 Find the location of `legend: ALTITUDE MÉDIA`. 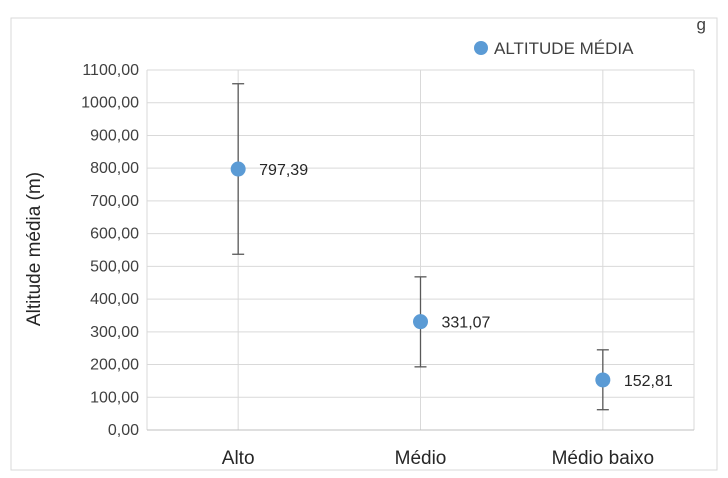

legend: ALTITUDE MÉDIA is located at coordinates (554, 48).